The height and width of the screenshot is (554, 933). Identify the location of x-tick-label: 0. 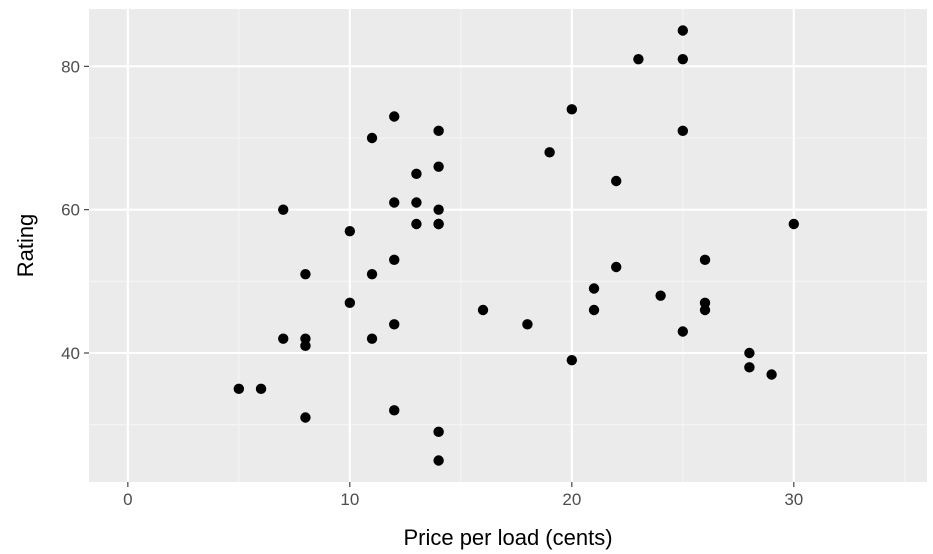
(127, 499).